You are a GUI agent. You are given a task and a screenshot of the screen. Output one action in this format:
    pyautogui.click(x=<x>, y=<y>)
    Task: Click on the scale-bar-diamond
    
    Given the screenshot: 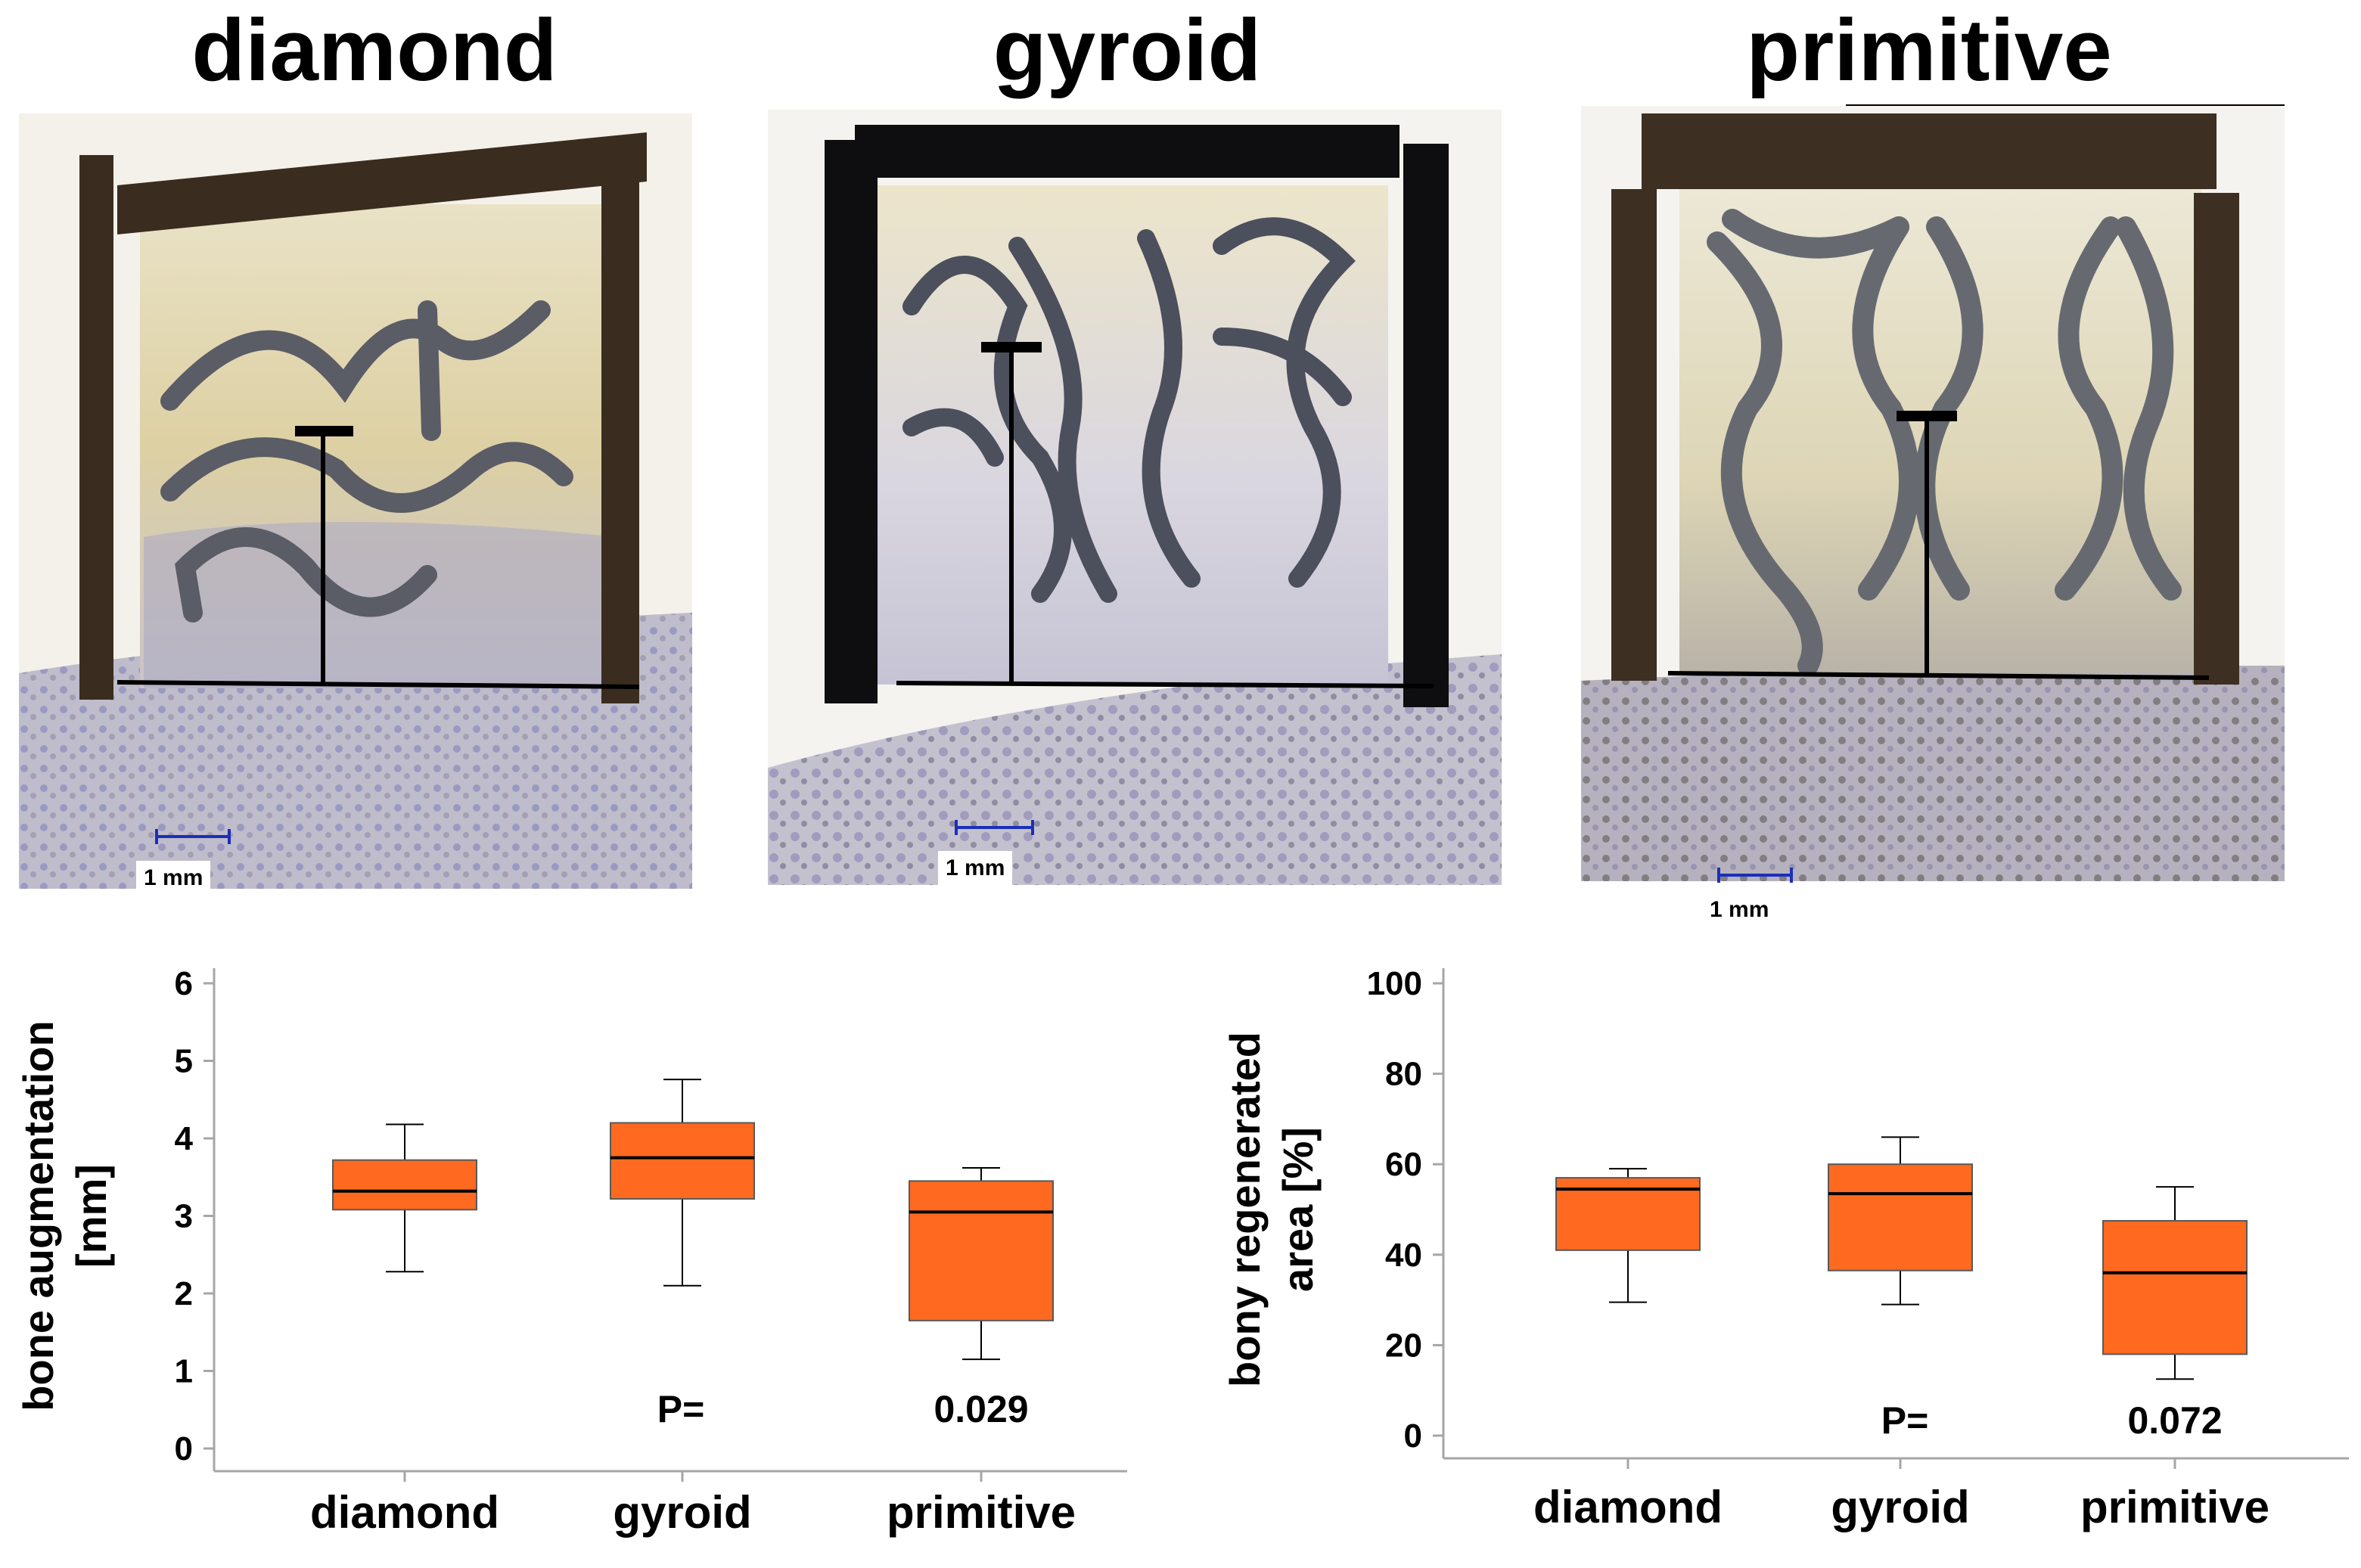 What is the action you would take?
    pyautogui.click(x=193, y=836)
    